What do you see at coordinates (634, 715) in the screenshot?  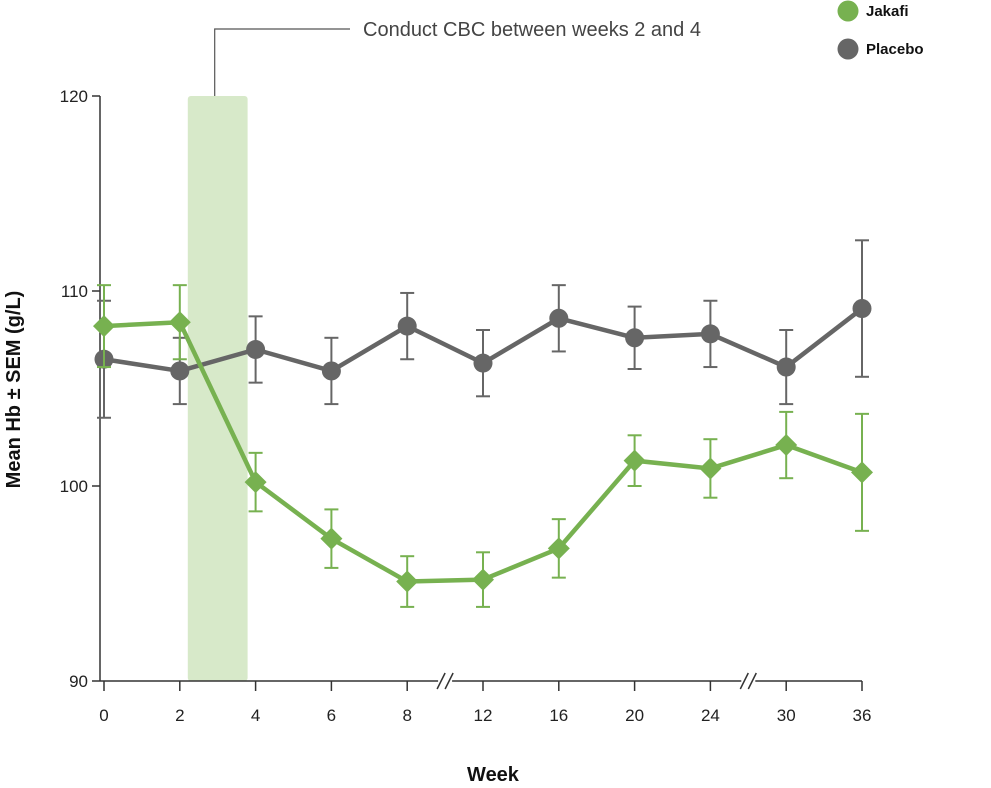 I see `x-tick-label: 20` at bounding box center [634, 715].